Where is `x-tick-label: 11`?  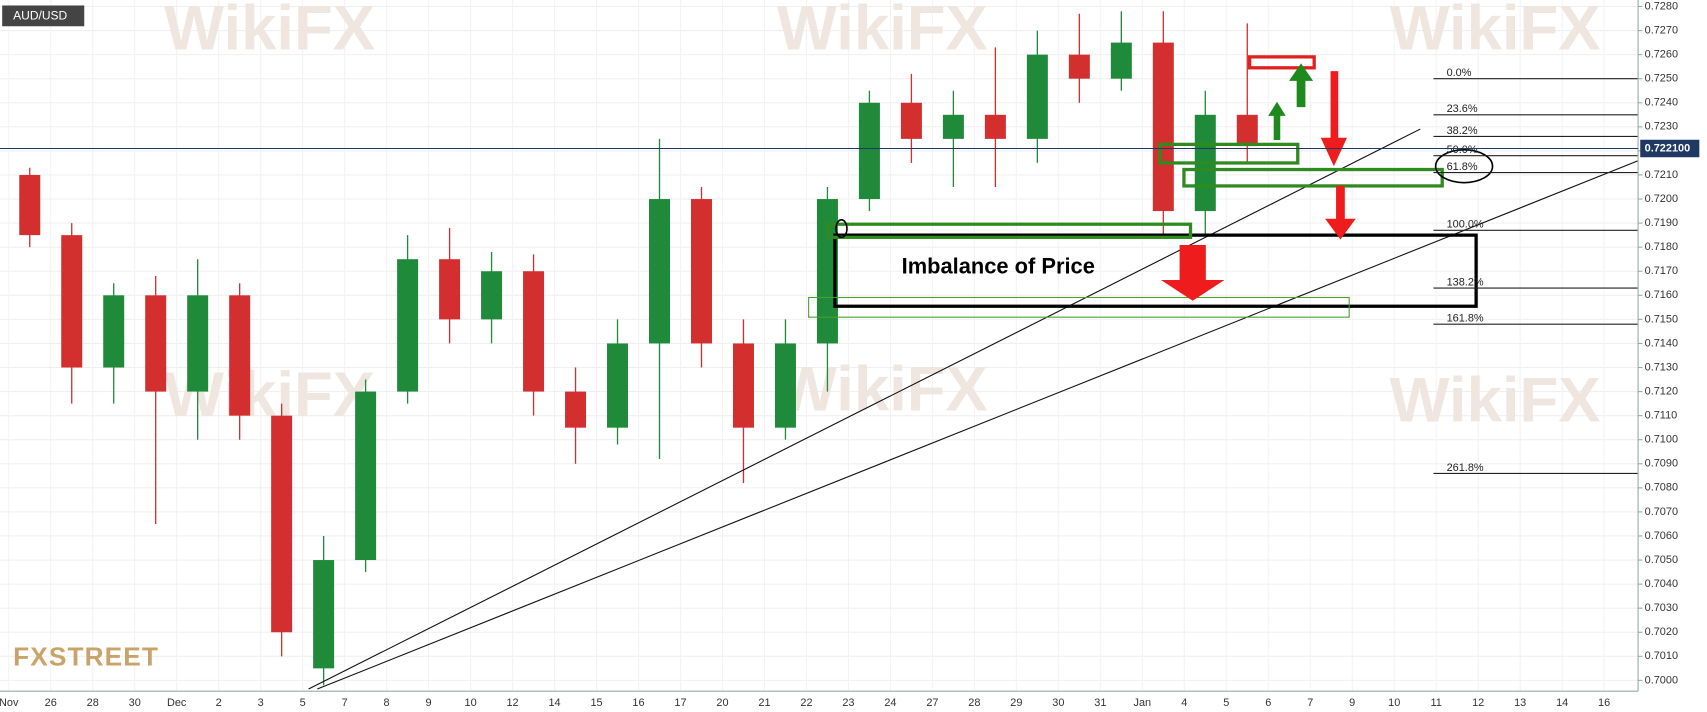 x-tick-label: 11 is located at coordinates (1436, 703).